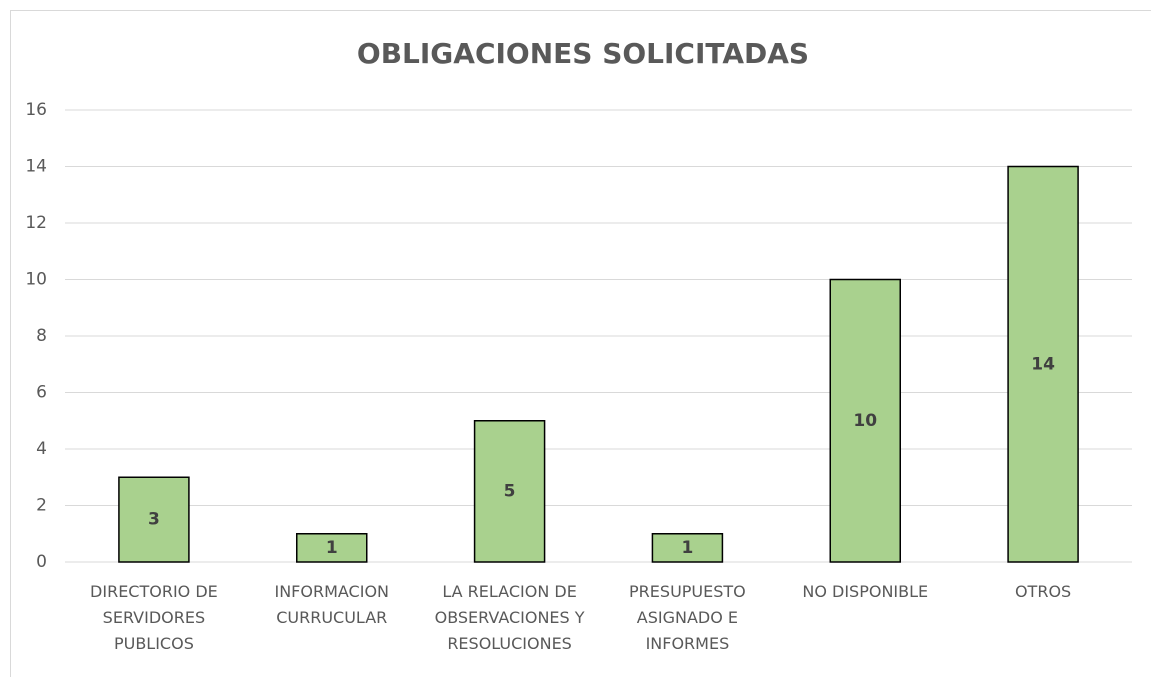 The height and width of the screenshot is (677, 1151). I want to click on y-tick-label: 8, so click(41, 336).